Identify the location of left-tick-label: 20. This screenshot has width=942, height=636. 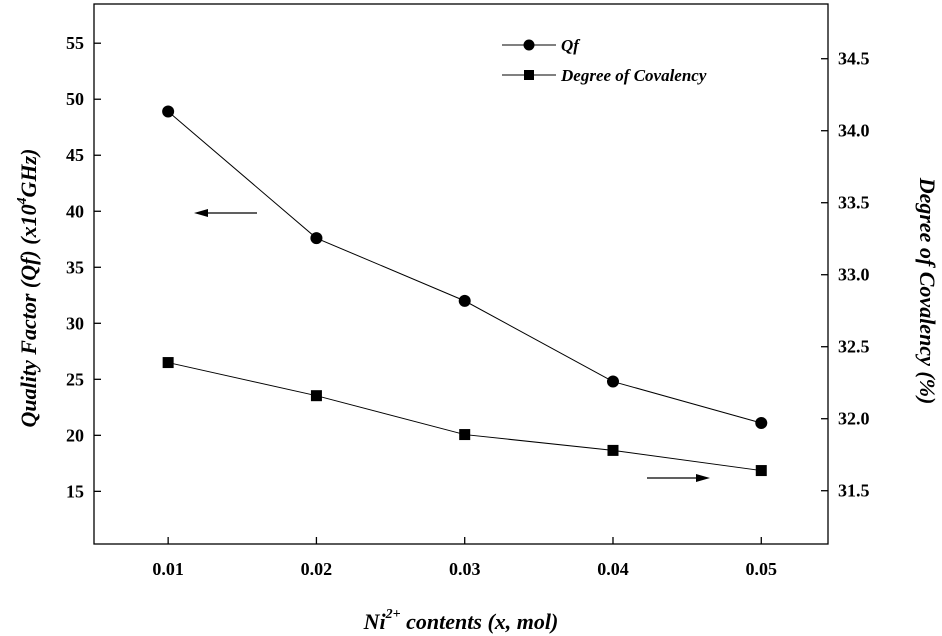
(75, 435).